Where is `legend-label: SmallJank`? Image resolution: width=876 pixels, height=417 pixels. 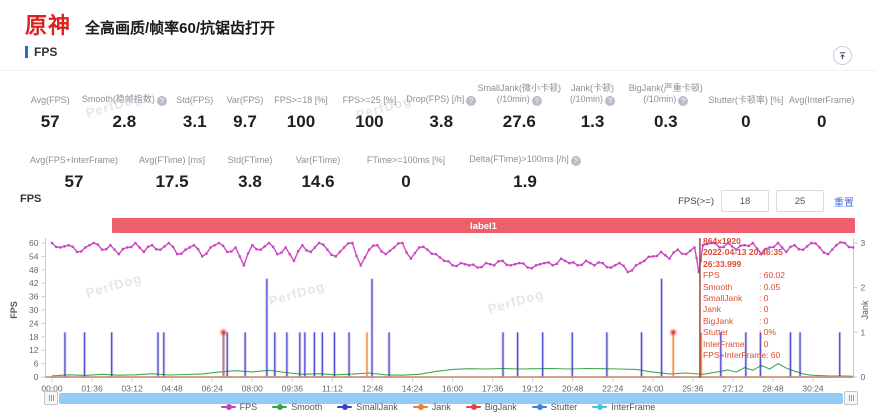 legend-label: SmallJank is located at coordinates (377, 407).